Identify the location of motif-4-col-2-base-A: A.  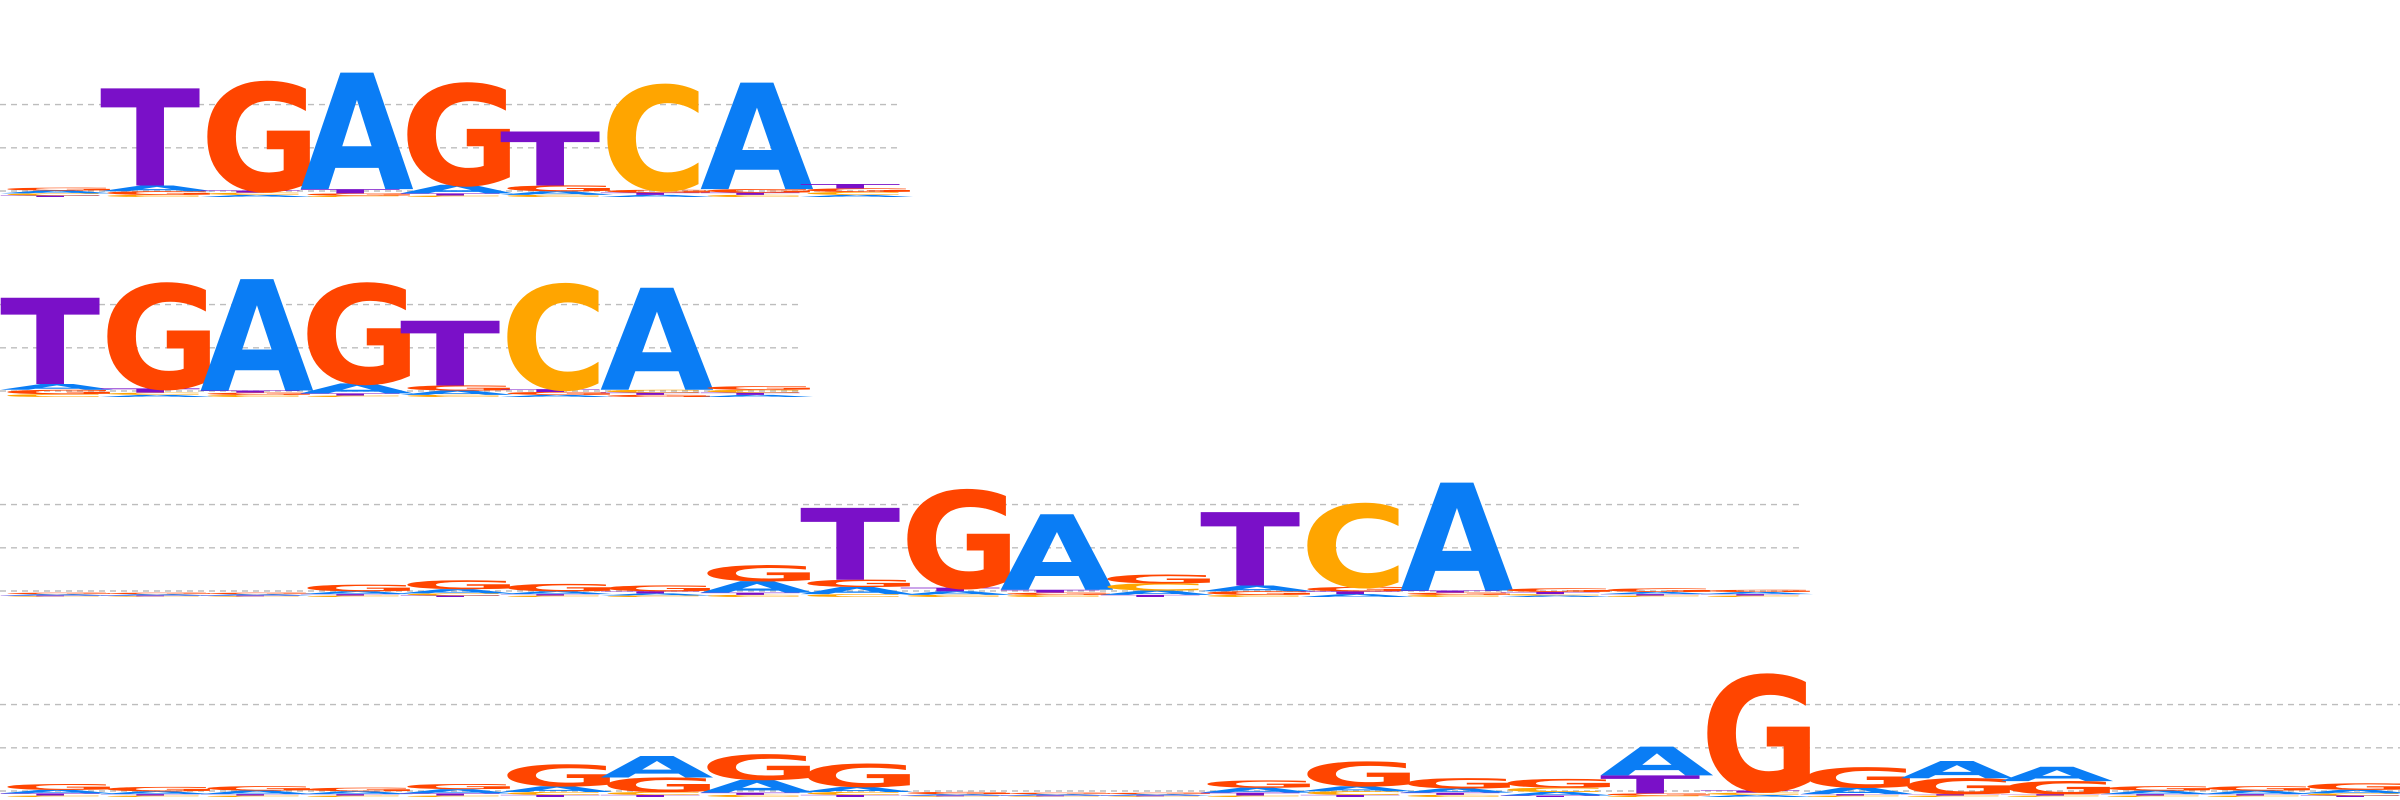
(157, 792).